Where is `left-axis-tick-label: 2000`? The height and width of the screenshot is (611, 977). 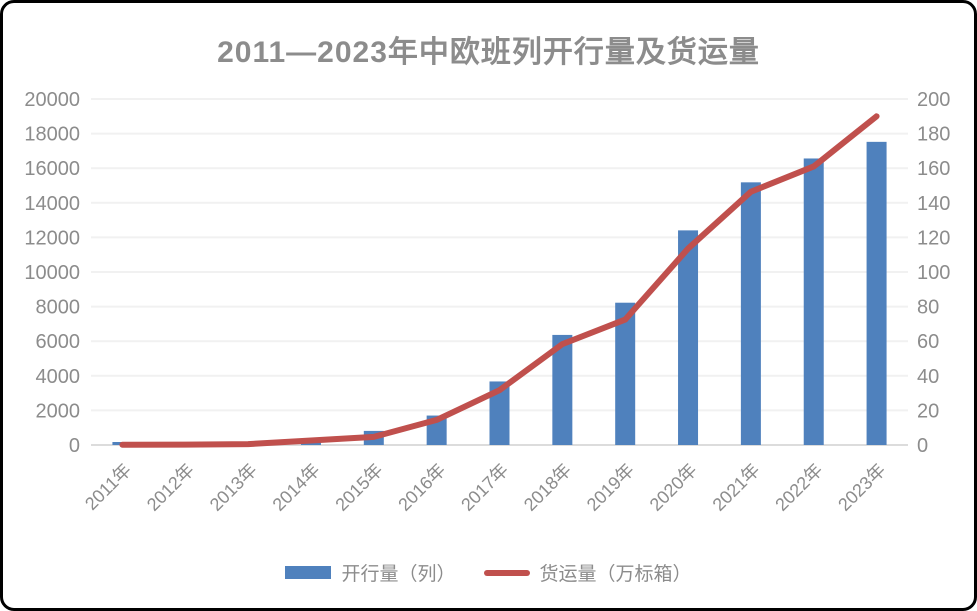
left-axis-tick-label: 2000 is located at coordinates (58, 411).